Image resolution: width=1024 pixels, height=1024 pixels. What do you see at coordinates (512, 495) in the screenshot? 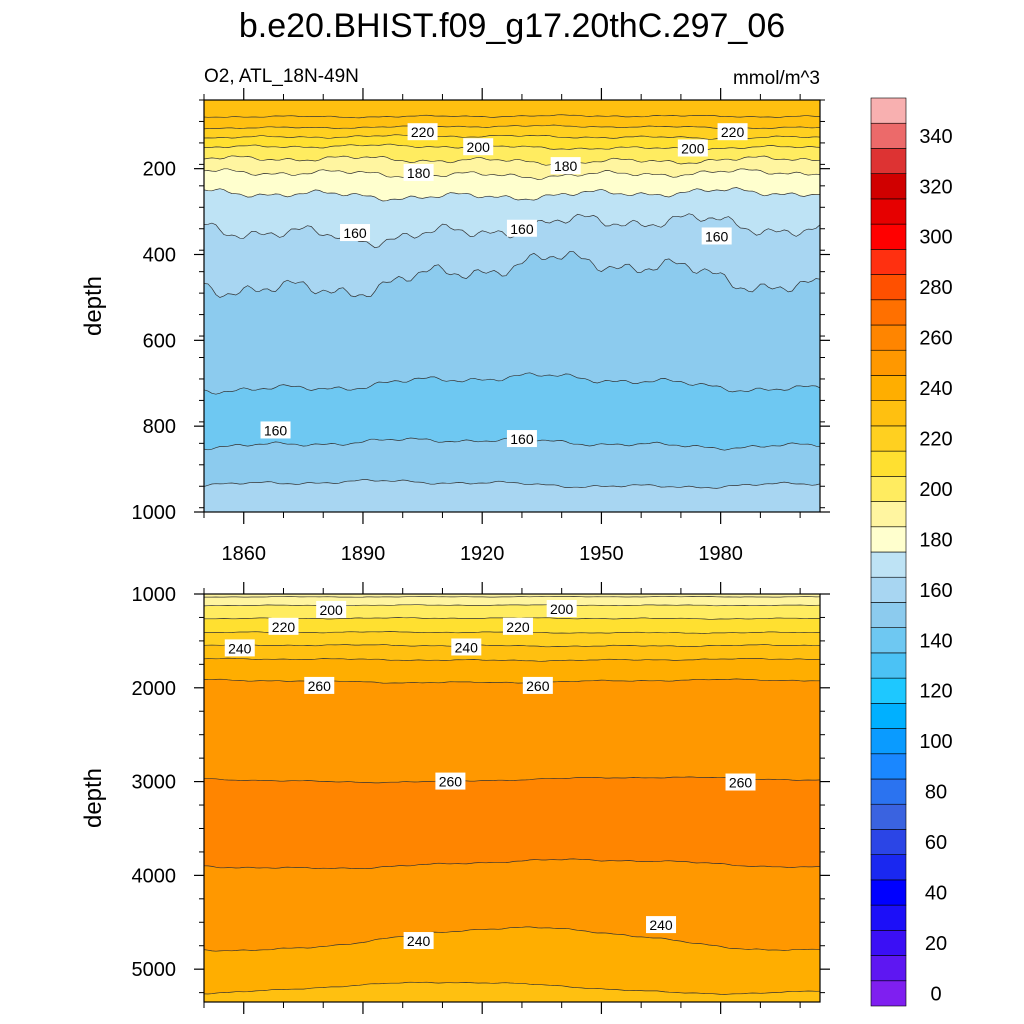
I see `upper-contour-band` at bounding box center [512, 495].